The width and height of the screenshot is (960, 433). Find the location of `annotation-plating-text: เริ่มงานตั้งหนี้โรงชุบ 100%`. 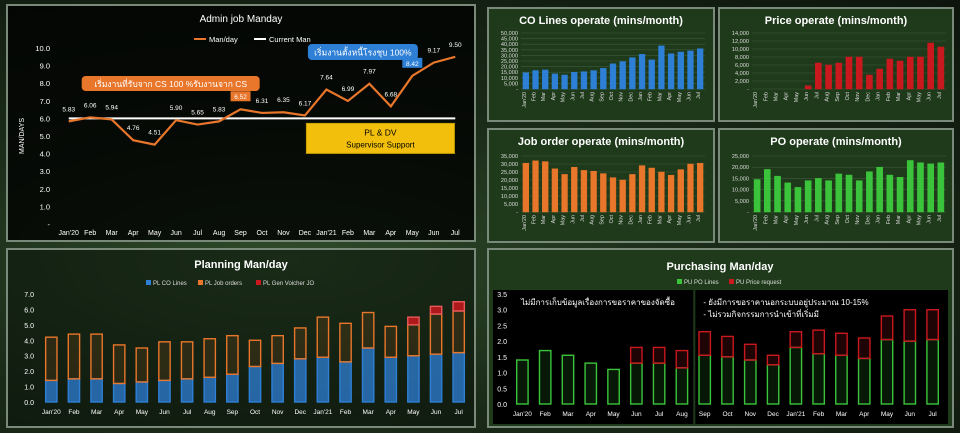

annotation-plating-text: เริ่มงานตั้งหนี้โรงชุบ 100% is located at coordinates (363, 53).